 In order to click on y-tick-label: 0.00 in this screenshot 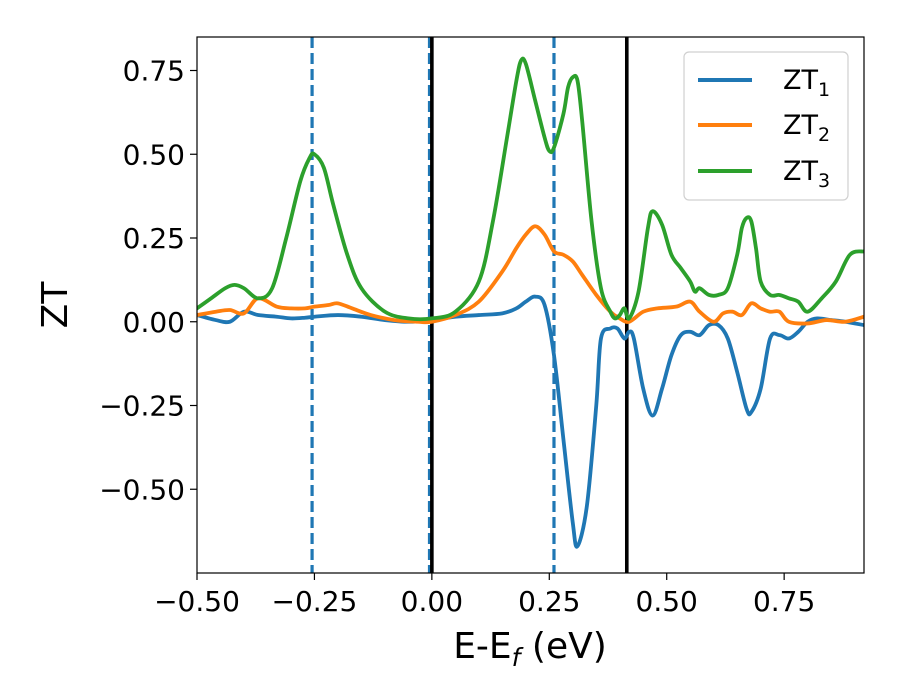, I will do `click(154, 322)`.